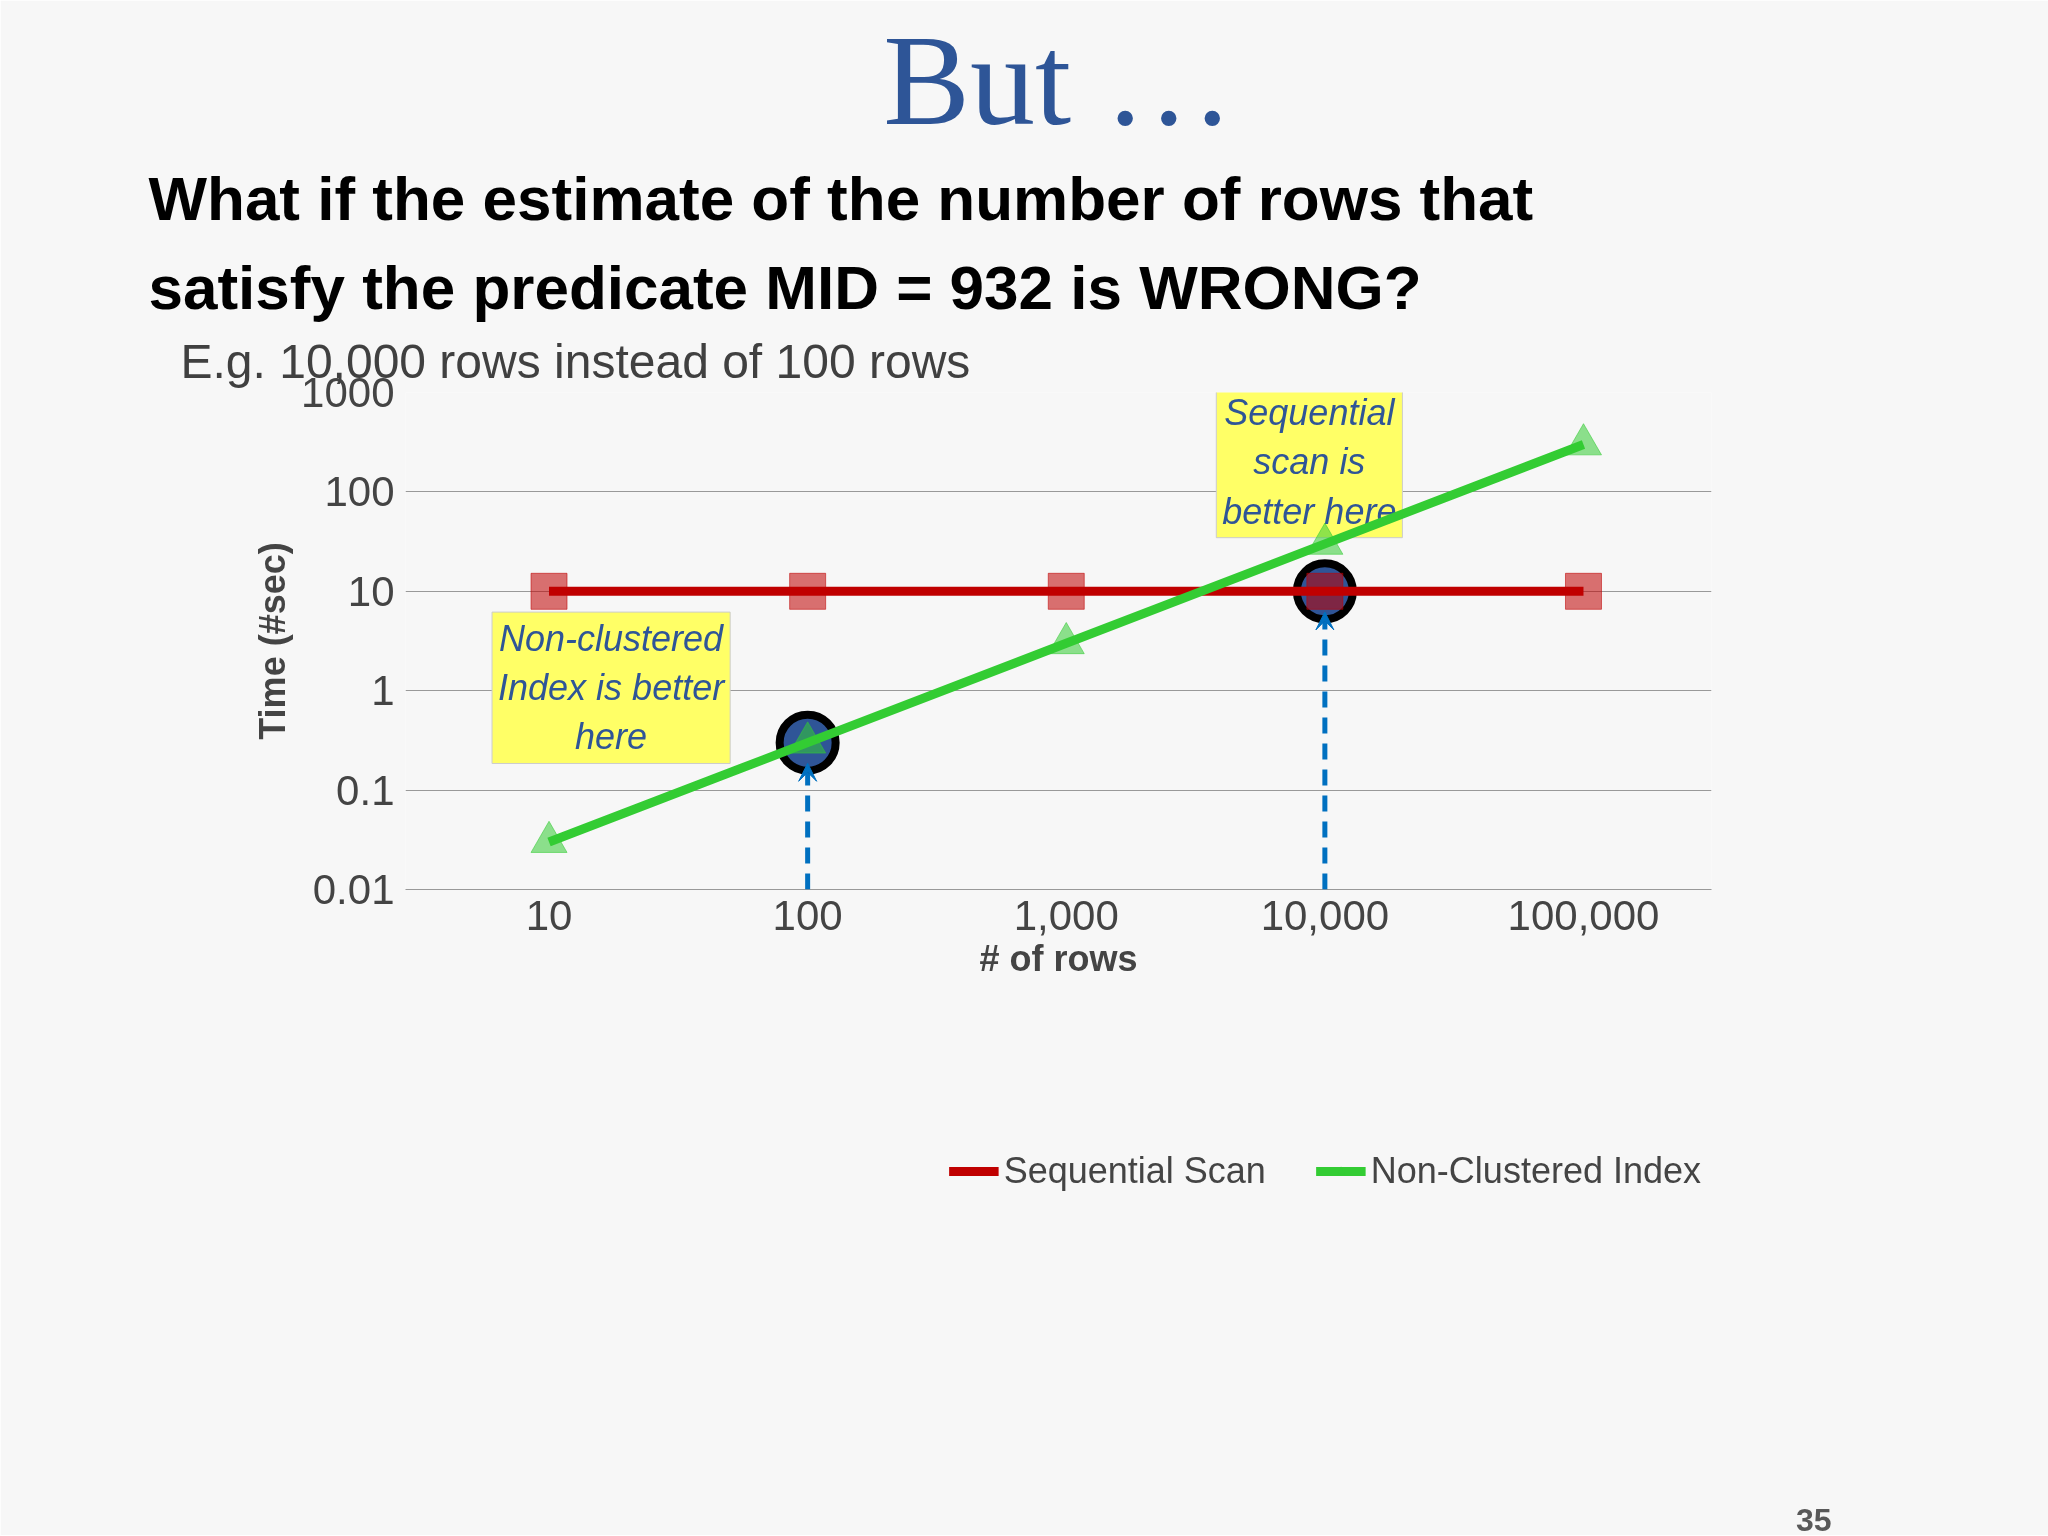 The image size is (2048, 1536). What do you see at coordinates (383, 691) in the screenshot?
I see `y-tick-label: 1` at bounding box center [383, 691].